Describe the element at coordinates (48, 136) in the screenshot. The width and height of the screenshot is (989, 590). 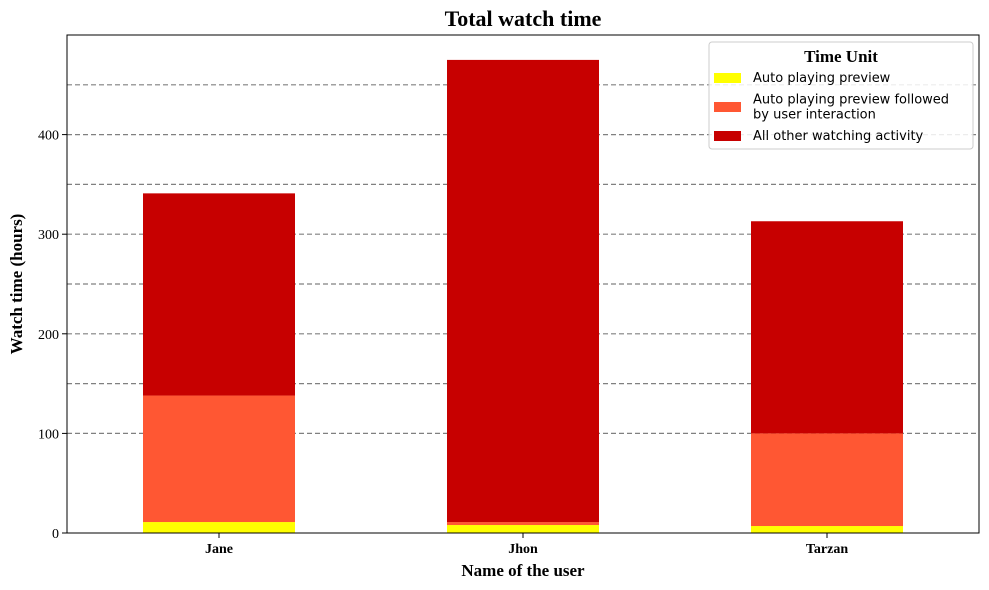
I see `y-tick-label-400: 400` at that location.